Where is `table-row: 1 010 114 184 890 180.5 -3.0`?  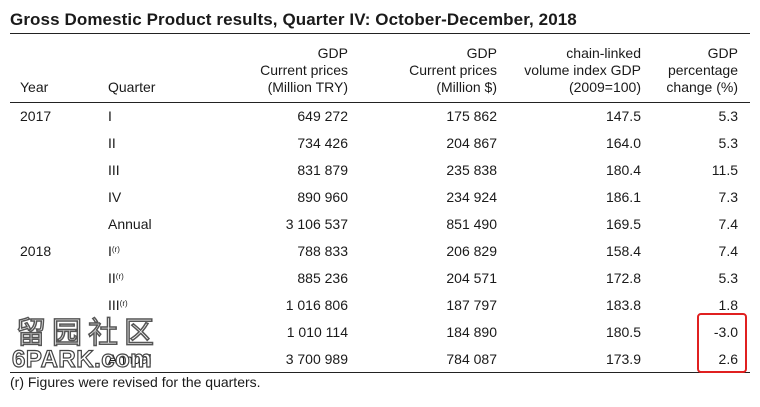 table-row: 1 010 114 184 890 180.5 -3.0 is located at coordinates (380, 332).